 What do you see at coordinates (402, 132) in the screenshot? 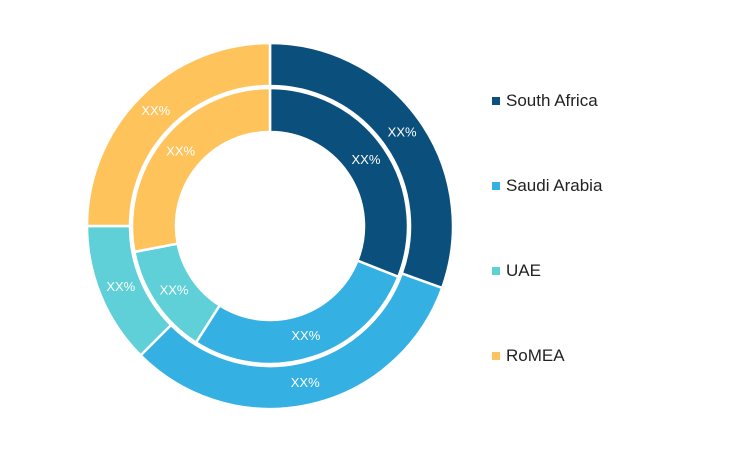
I see `data-label-outer-south-africa: XX%` at bounding box center [402, 132].